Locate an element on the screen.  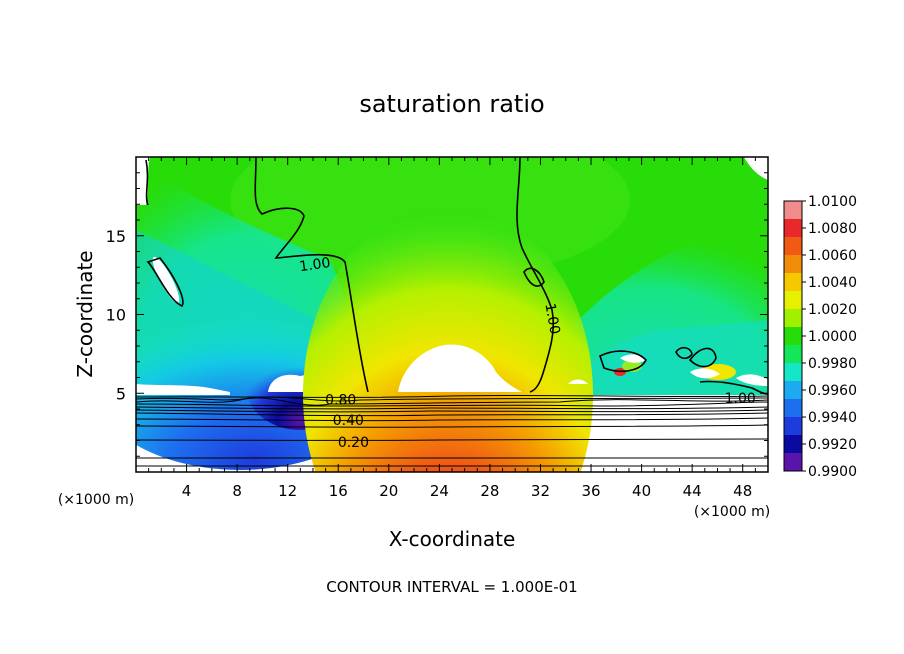
contour-label: 0.40 is located at coordinates (348, 421).